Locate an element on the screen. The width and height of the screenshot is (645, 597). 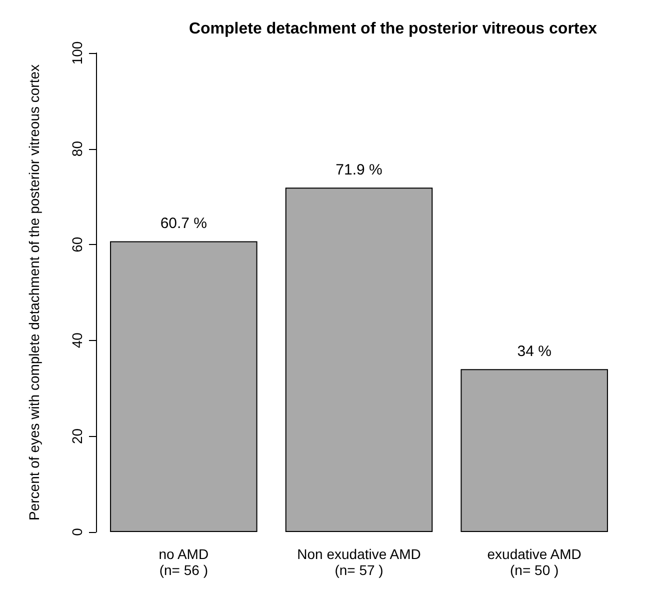
data-label: 71.9 % is located at coordinates (359, 170).